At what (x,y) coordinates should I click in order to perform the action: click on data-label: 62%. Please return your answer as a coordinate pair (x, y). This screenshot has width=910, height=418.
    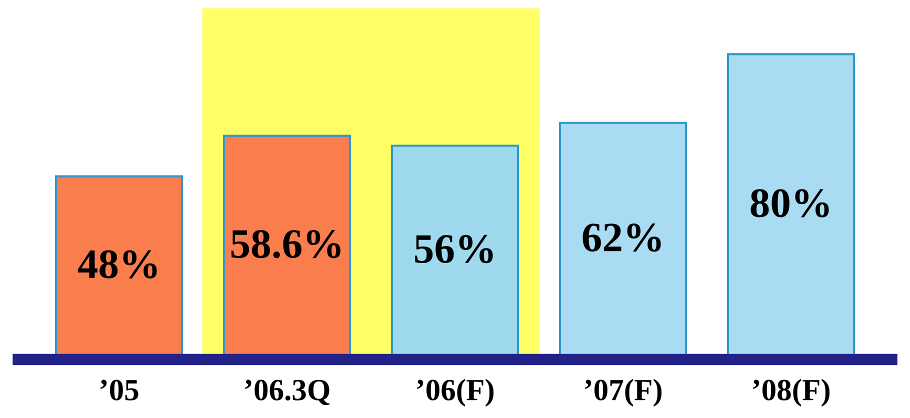
    Looking at the image, I should click on (621, 237).